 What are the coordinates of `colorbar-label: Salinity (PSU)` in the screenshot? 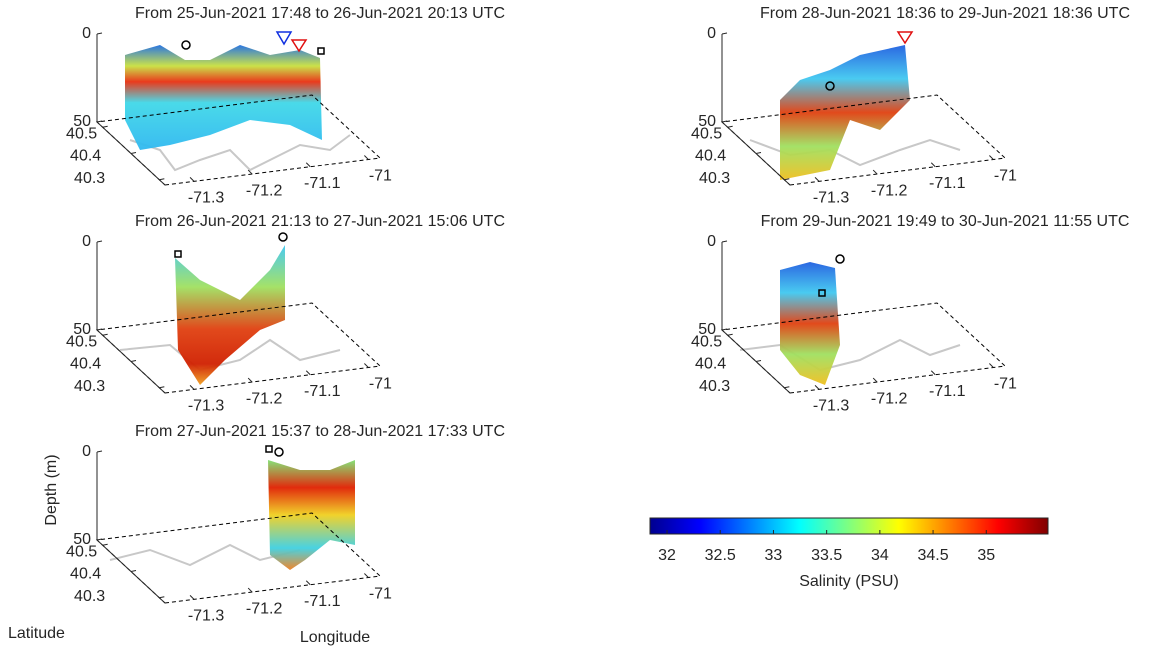 It's located at (849, 581).